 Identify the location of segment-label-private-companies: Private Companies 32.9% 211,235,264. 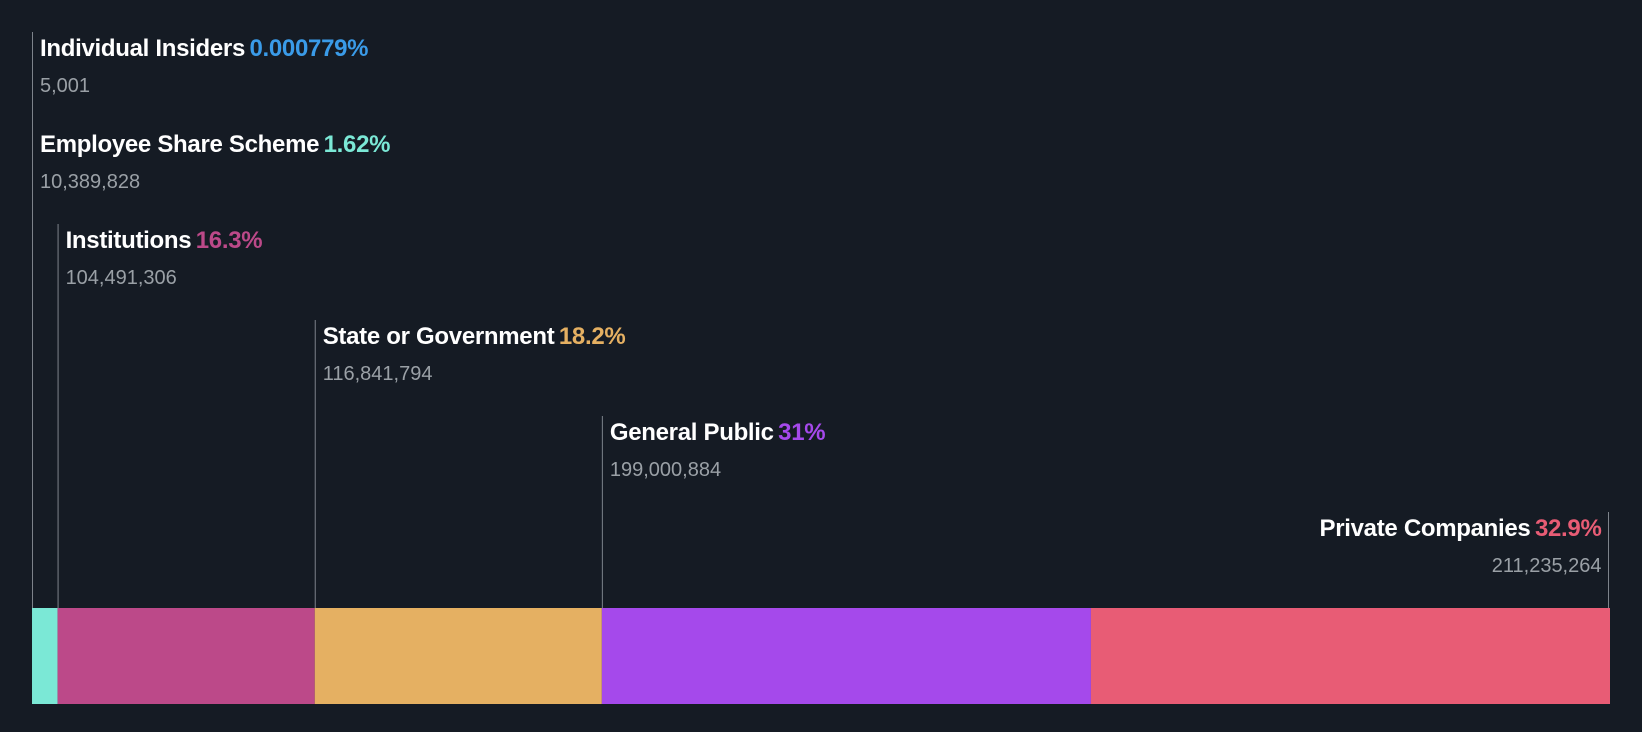
(1461, 546).